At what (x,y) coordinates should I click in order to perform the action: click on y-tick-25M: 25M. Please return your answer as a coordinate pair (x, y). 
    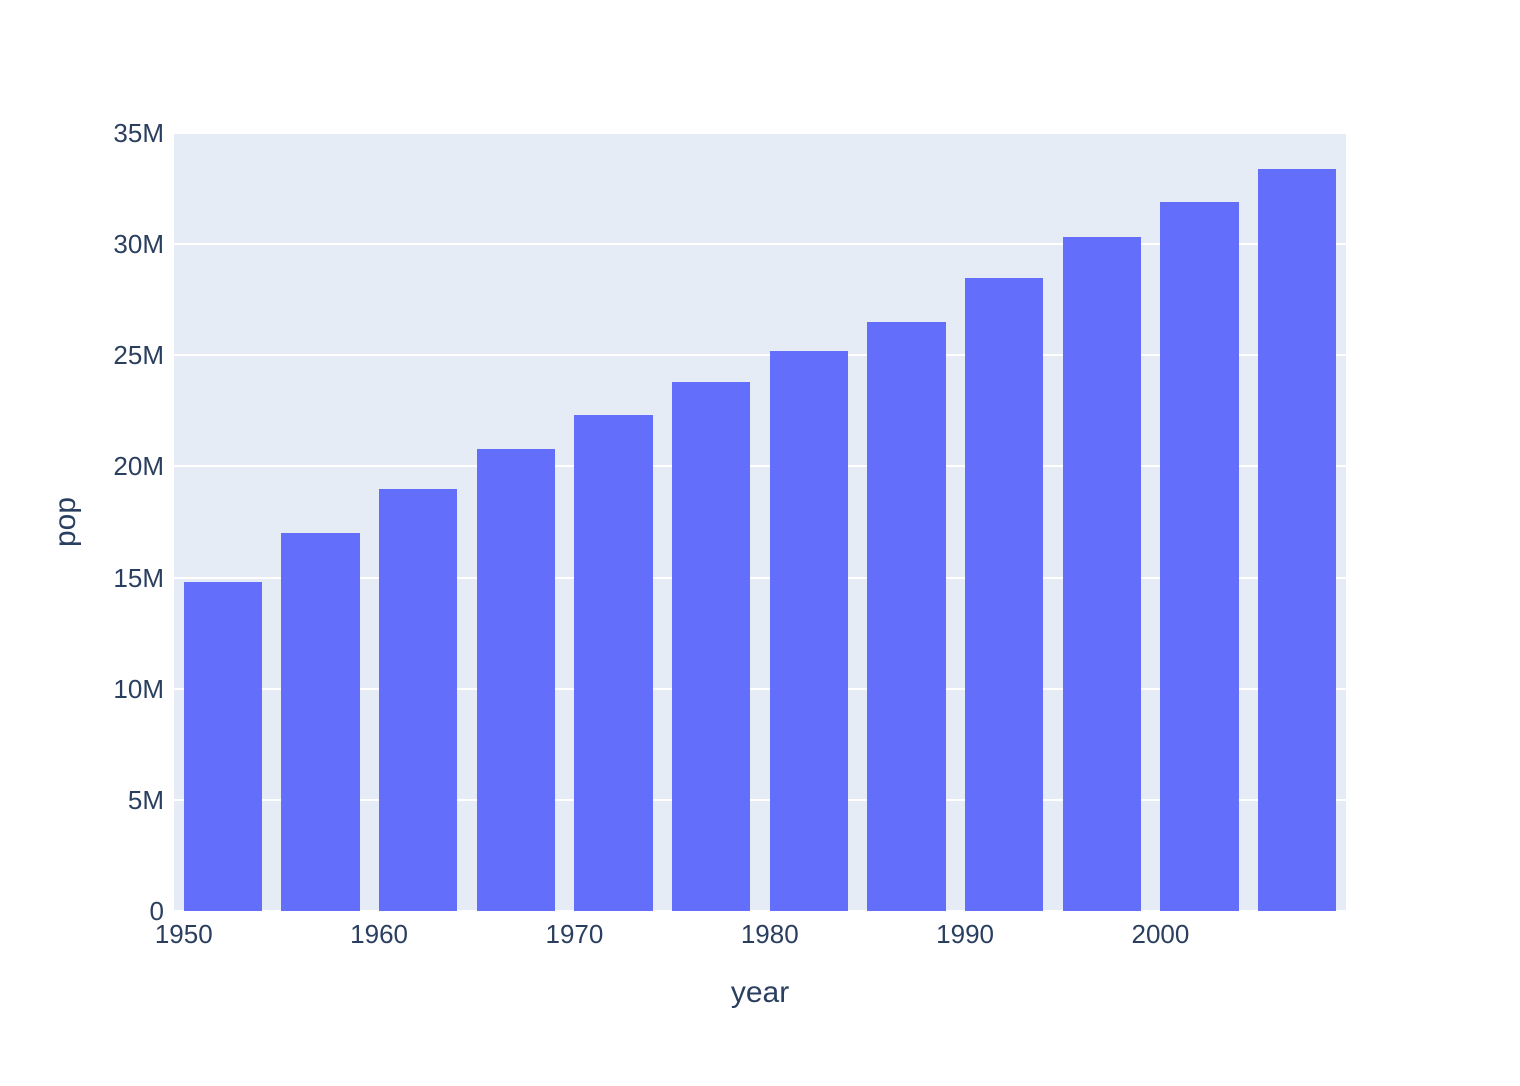
    Looking at the image, I should click on (138, 355).